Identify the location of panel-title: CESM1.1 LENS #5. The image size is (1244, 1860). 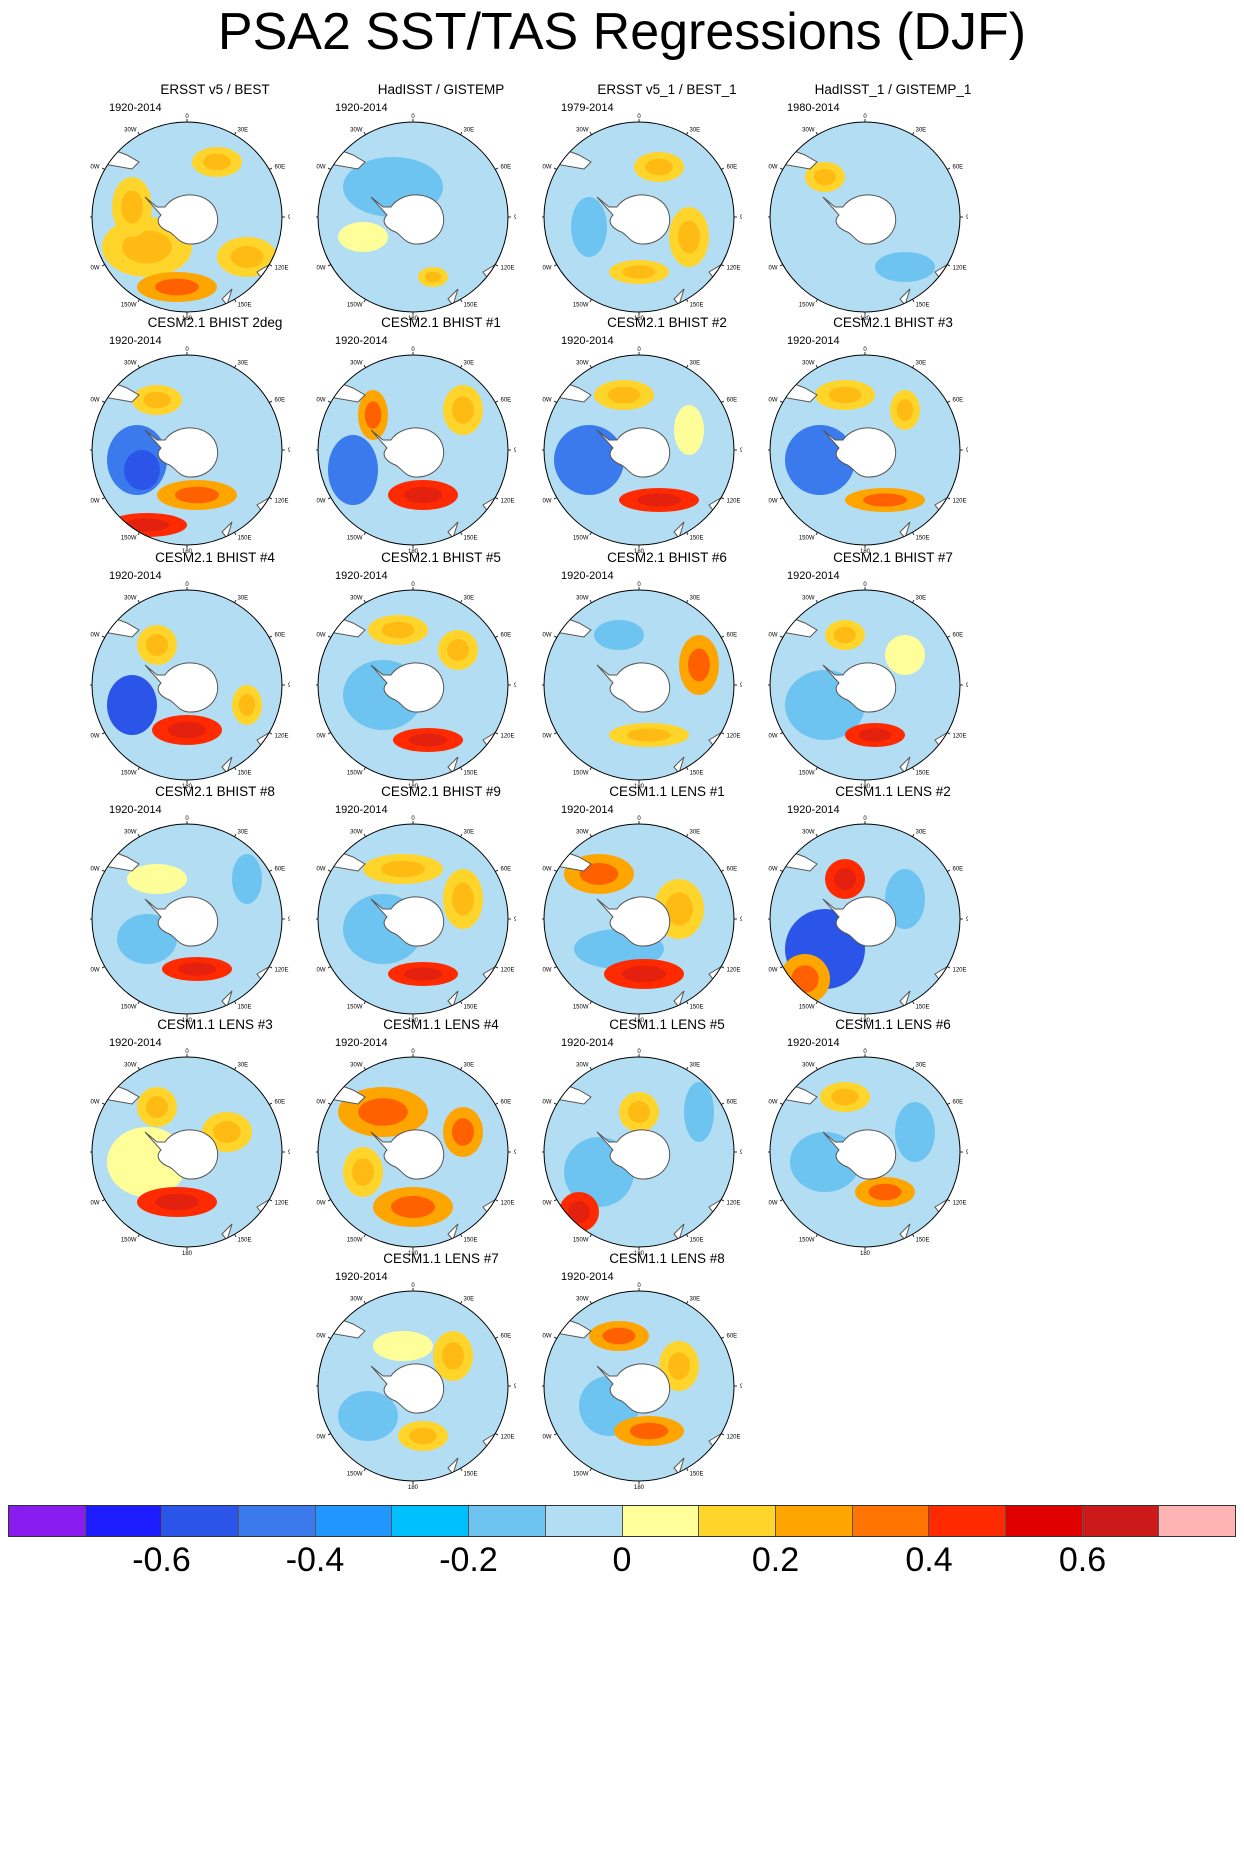
(667, 1024).